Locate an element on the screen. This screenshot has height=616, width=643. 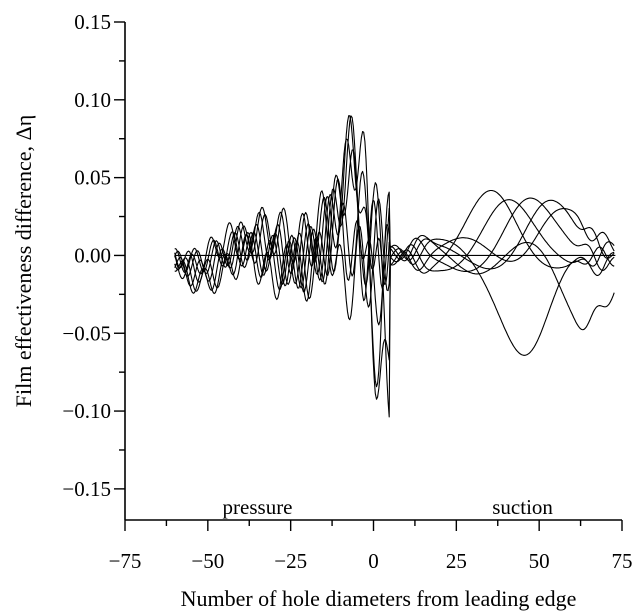
y-tick-label: 0.05 is located at coordinates (92, 178).